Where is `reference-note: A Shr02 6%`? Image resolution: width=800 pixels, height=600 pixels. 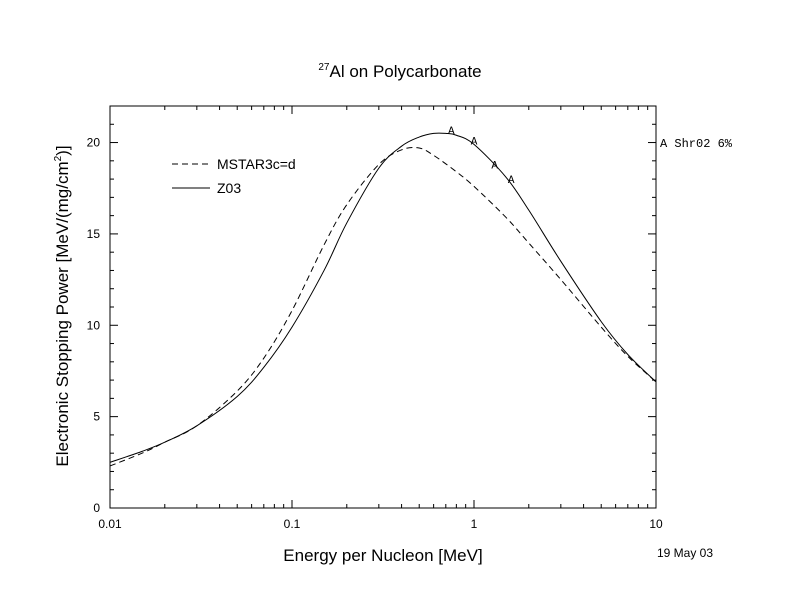
reference-note: A Shr02 6% is located at coordinates (696, 144).